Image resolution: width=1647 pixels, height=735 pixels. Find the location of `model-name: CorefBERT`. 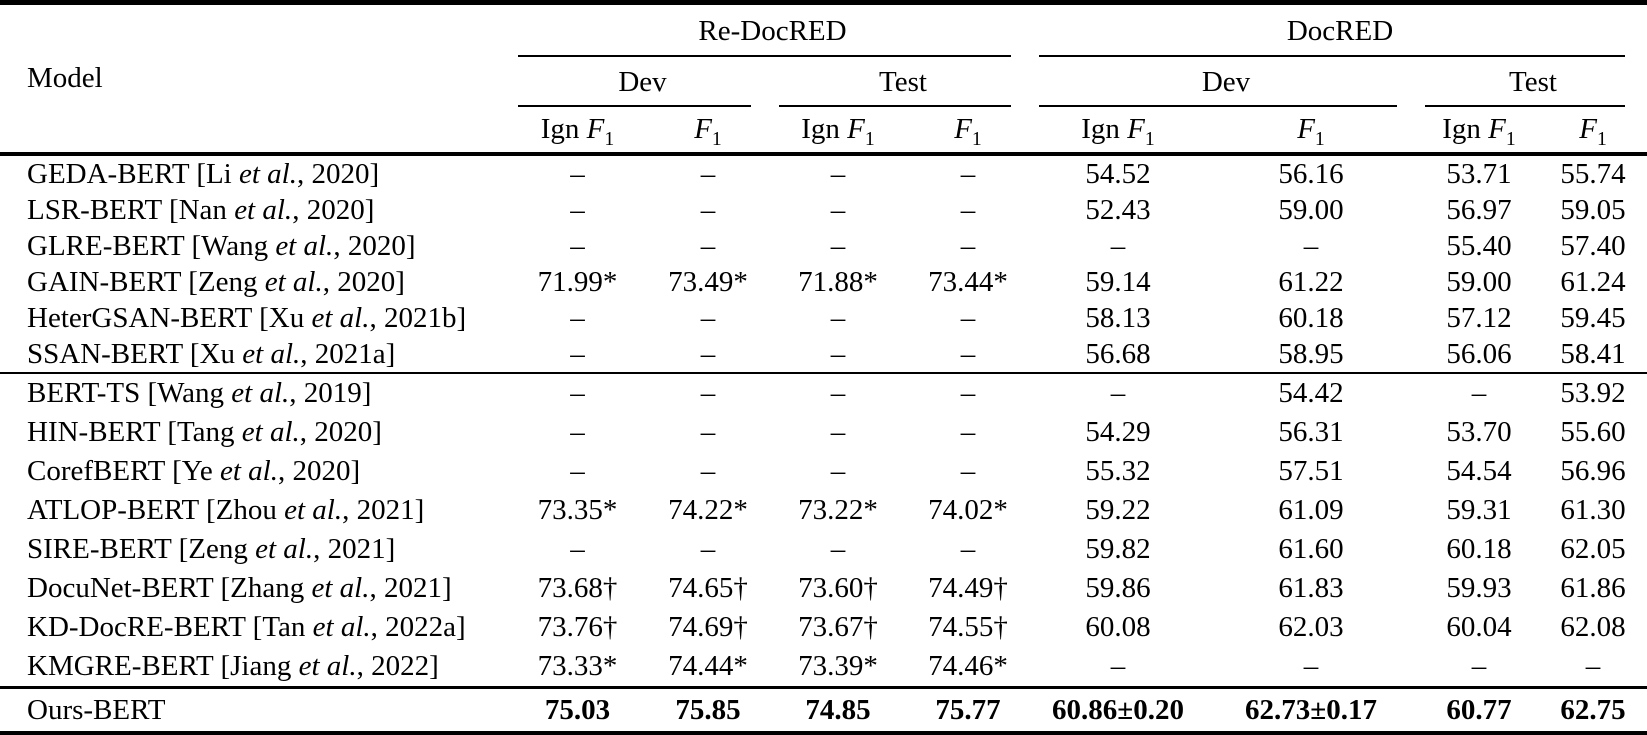

model-name: CorefBERT is located at coordinates (96, 471).